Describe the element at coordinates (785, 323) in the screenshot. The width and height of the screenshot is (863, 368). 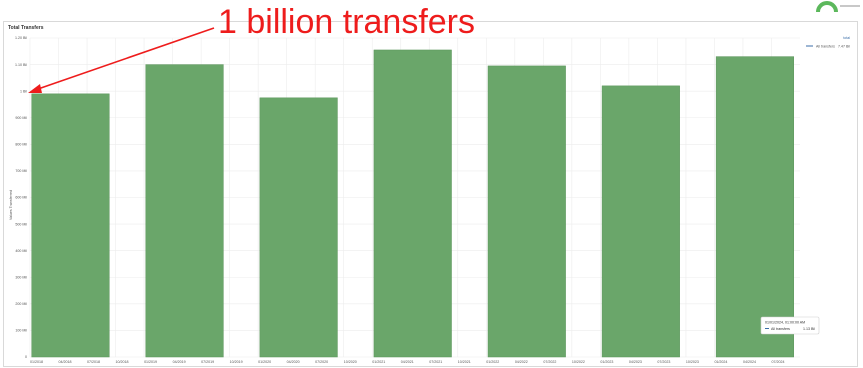
I see `tooltip-time: 01/01/2024, 01:00:00 AM` at that location.